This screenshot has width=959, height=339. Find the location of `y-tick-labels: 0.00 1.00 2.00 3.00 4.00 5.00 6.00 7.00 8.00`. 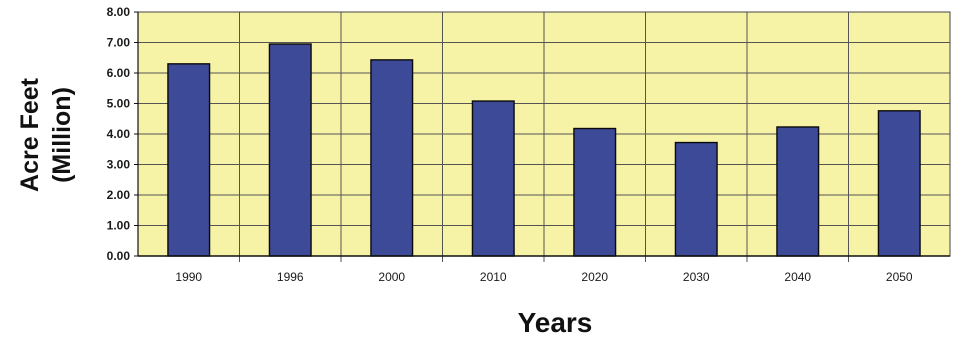

y-tick-labels: 0.00 1.00 2.00 3.00 4.00 5.00 6.00 7.00 8.00 is located at coordinates (119, 134).